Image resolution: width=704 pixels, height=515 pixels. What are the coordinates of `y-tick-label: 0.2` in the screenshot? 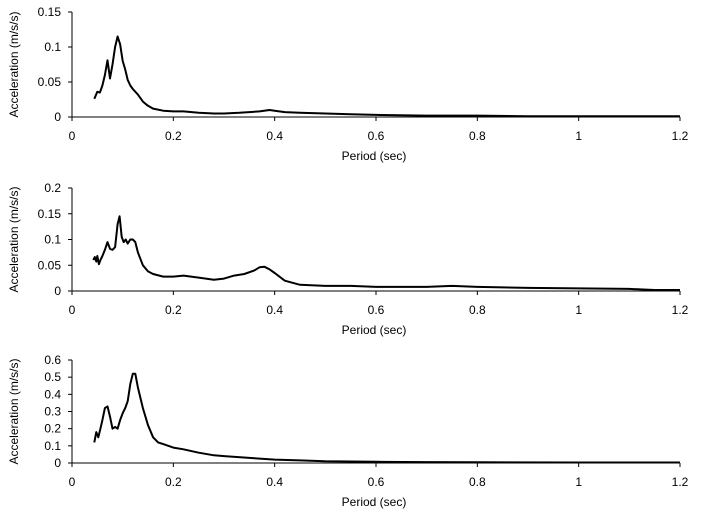 It's located at (52, 429).